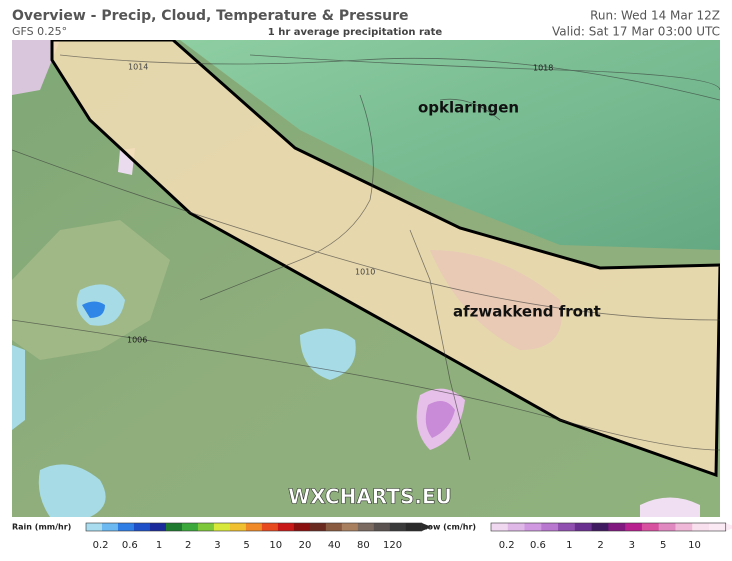 The image size is (732, 561). What do you see at coordinates (426, 527) in the screenshot?
I see `rain-arrow` at bounding box center [426, 527].